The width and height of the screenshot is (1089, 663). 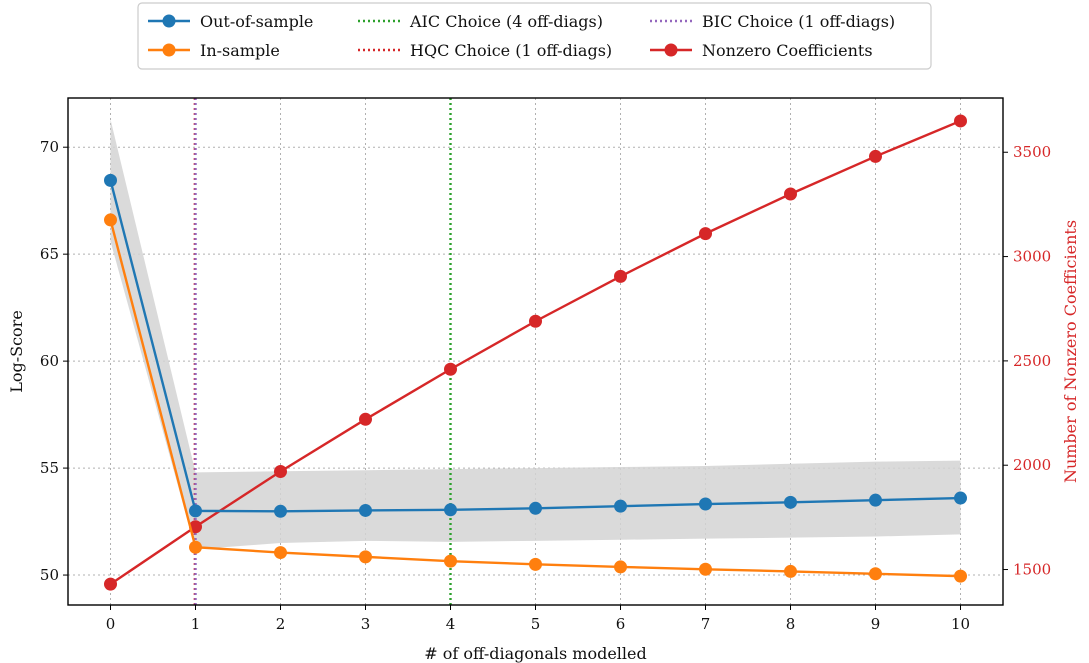 What do you see at coordinates (506, 21) in the screenshot?
I see `legend-label: AIC Choice (4 off-diags)` at bounding box center [506, 21].